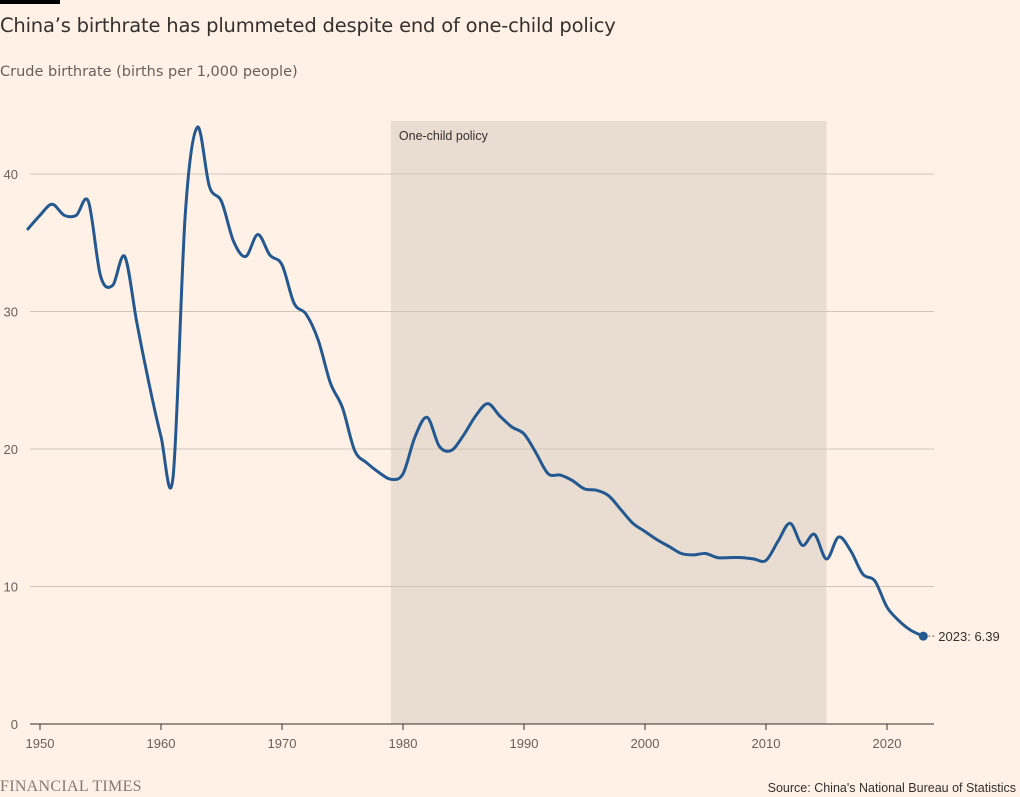 This screenshot has height=797, width=1020. Describe the element at coordinates (968, 636) in the screenshot. I see `end-point-label: 2023: 6.39` at that location.